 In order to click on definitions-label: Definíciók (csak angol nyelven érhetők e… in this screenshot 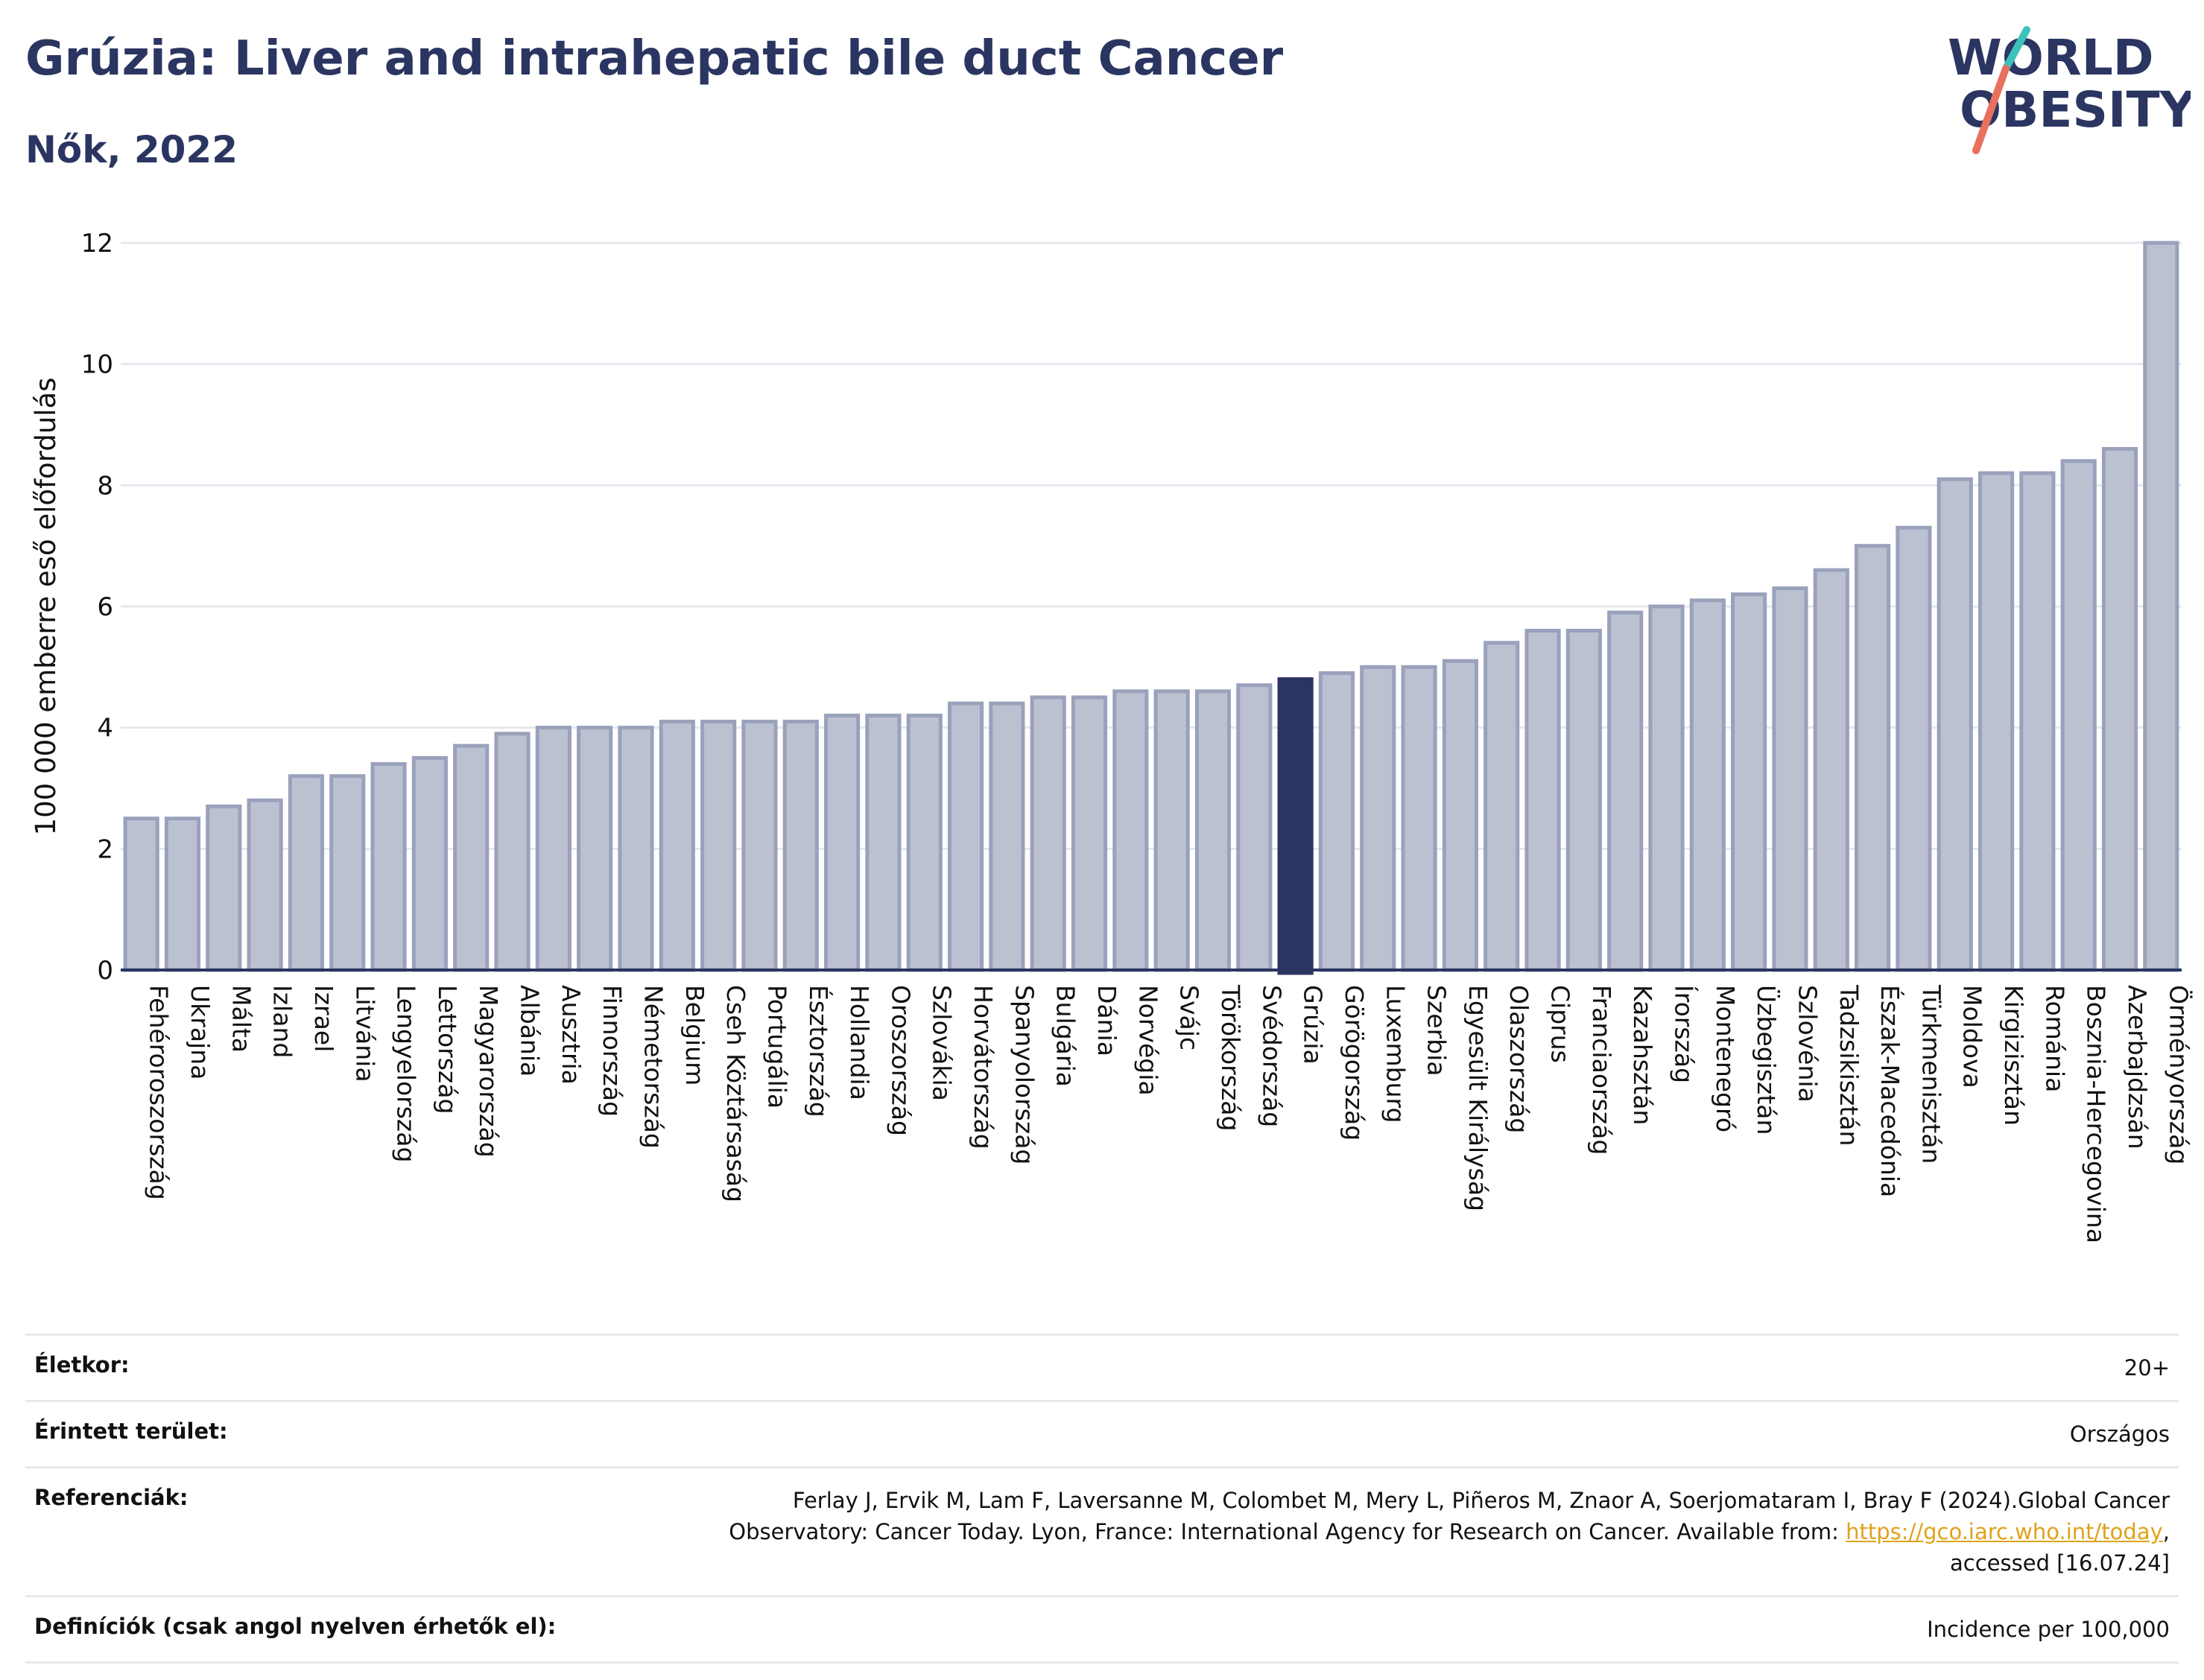, I will do `click(295, 1627)`.